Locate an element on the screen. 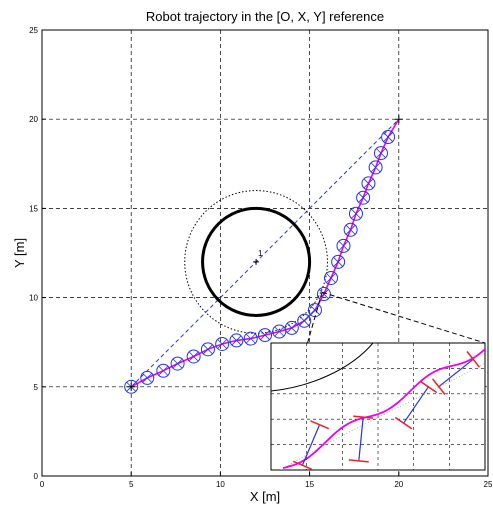  x-tick-label: 20 is located at coordinates (398, 484).